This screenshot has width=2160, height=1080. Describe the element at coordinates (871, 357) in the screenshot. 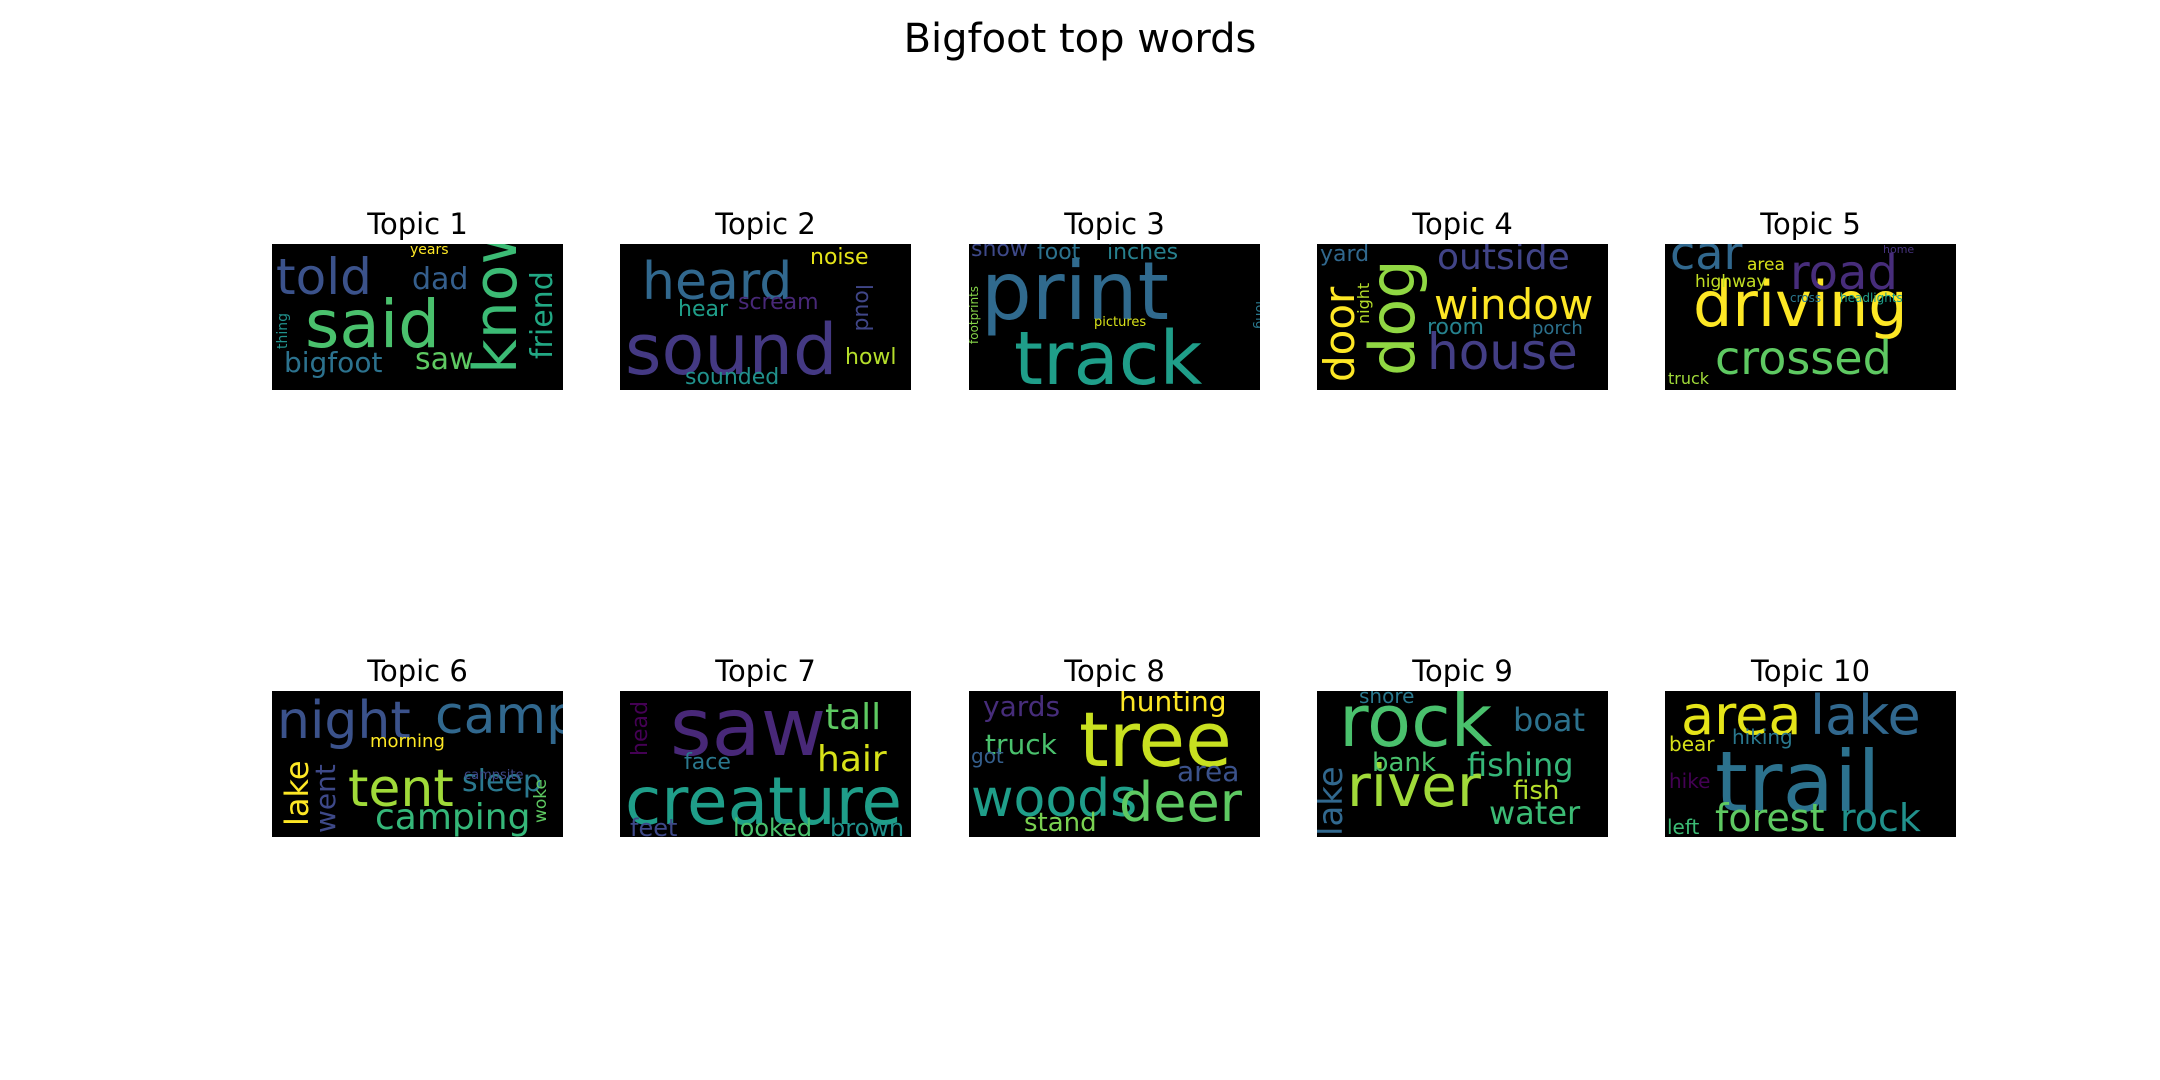

I see `cloud-word: howl` at that location.